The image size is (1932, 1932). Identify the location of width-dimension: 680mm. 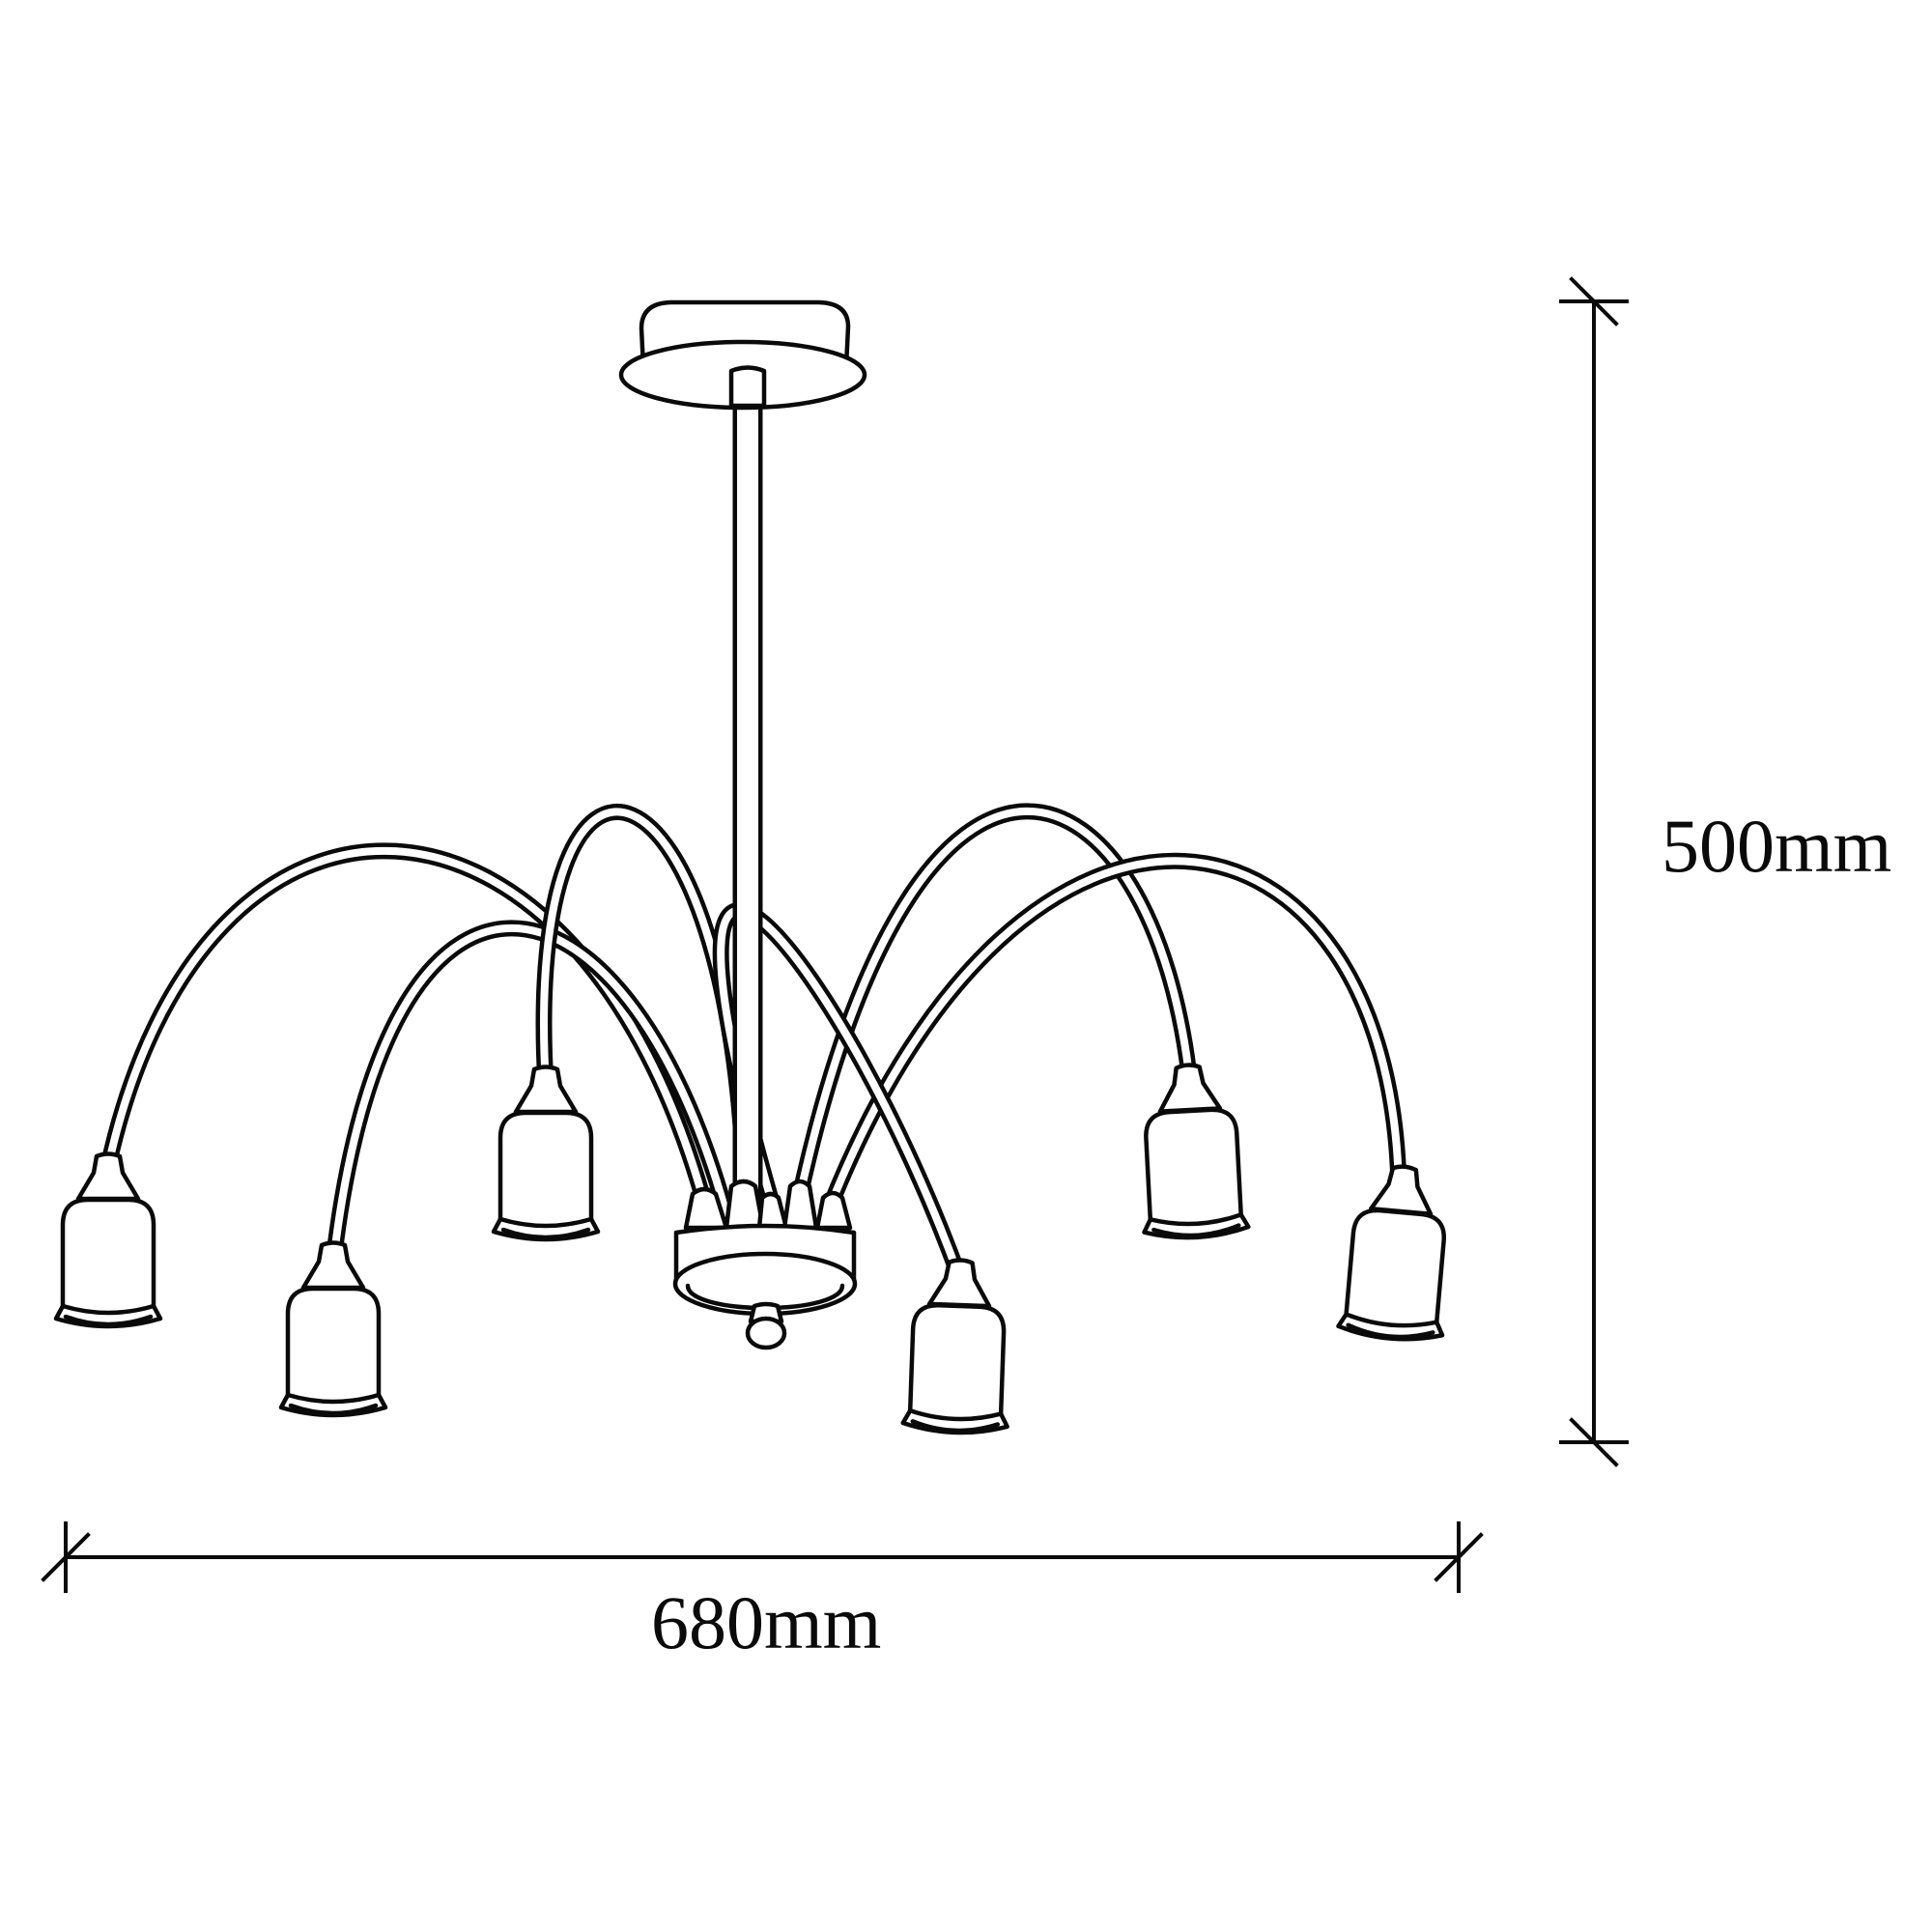
(762, 1592).